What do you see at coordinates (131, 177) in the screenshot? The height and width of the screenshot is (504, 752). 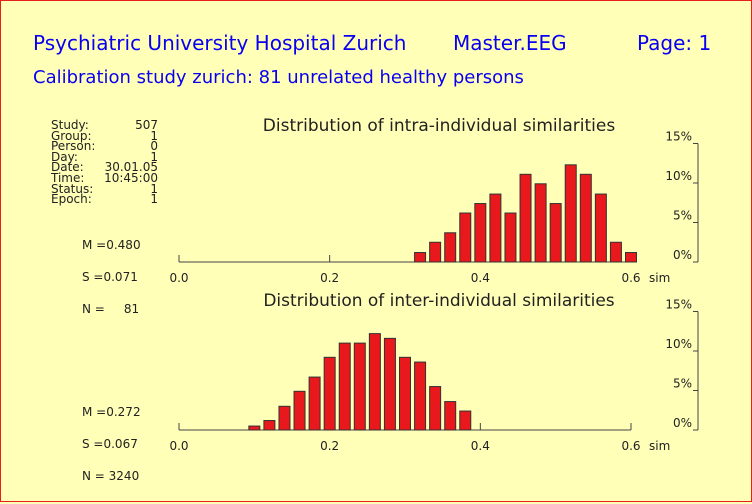 I see `info-value: 10:45:00` at bounding box center [131, 177].